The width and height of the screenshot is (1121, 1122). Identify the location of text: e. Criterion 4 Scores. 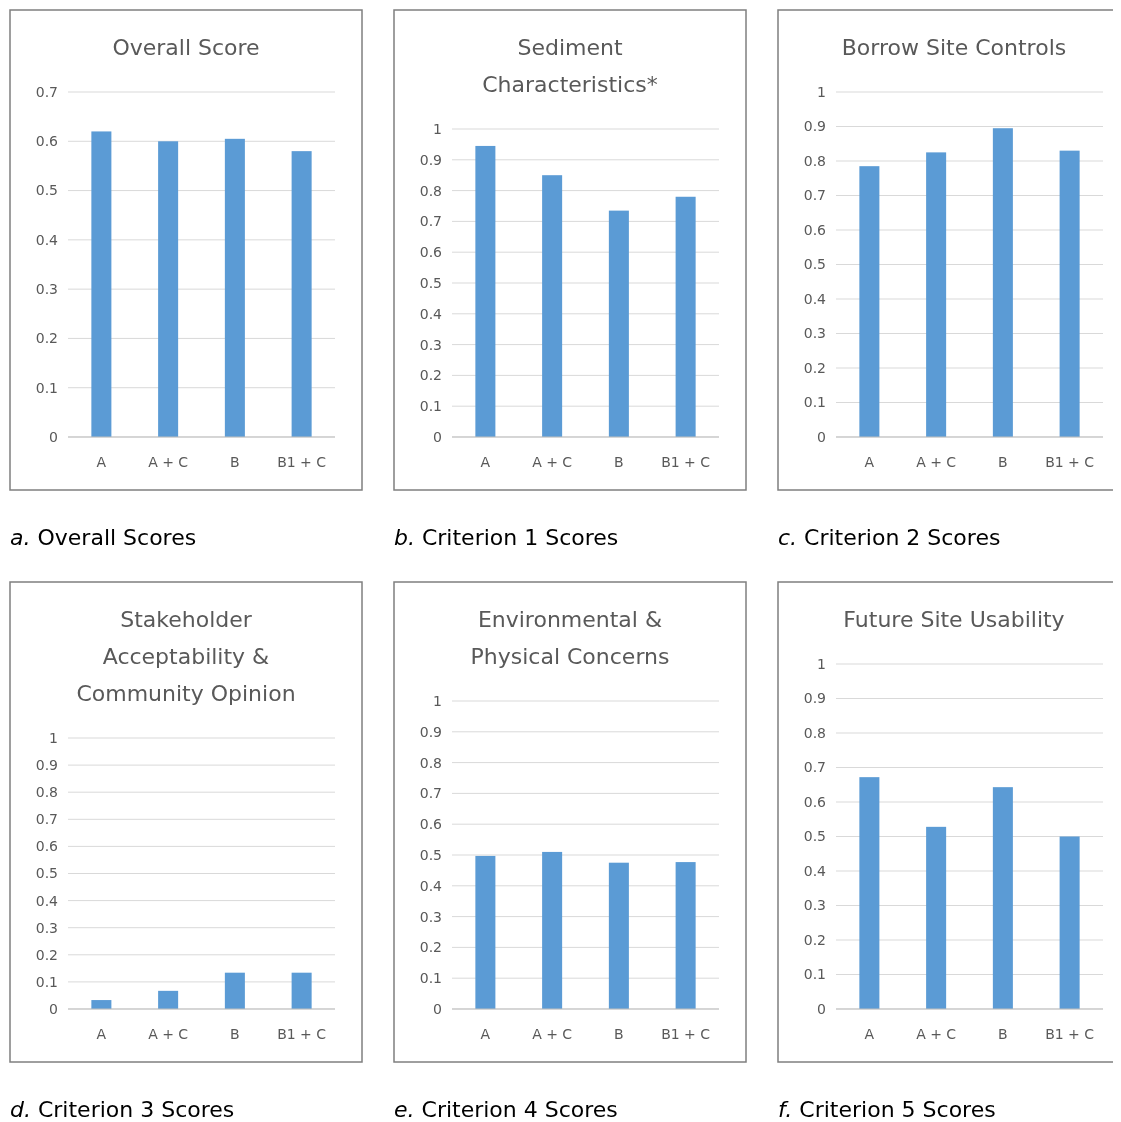
(506, 1109).